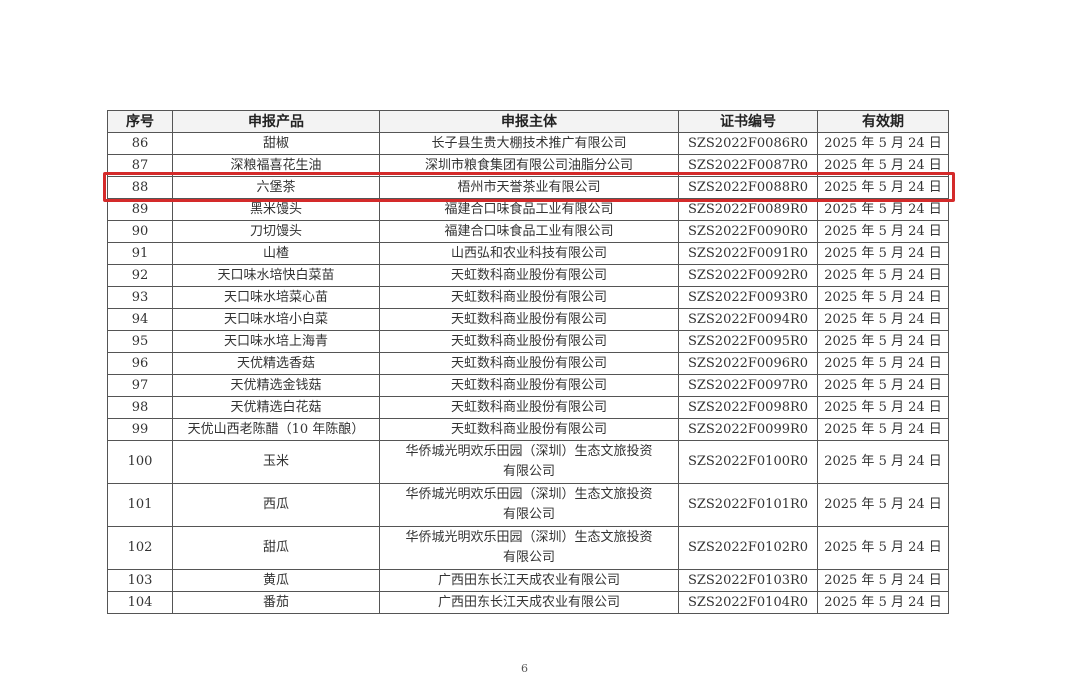 This screenshot has width=1080, height=695. I want to click on product-name: 番茄, so click(276, 602).